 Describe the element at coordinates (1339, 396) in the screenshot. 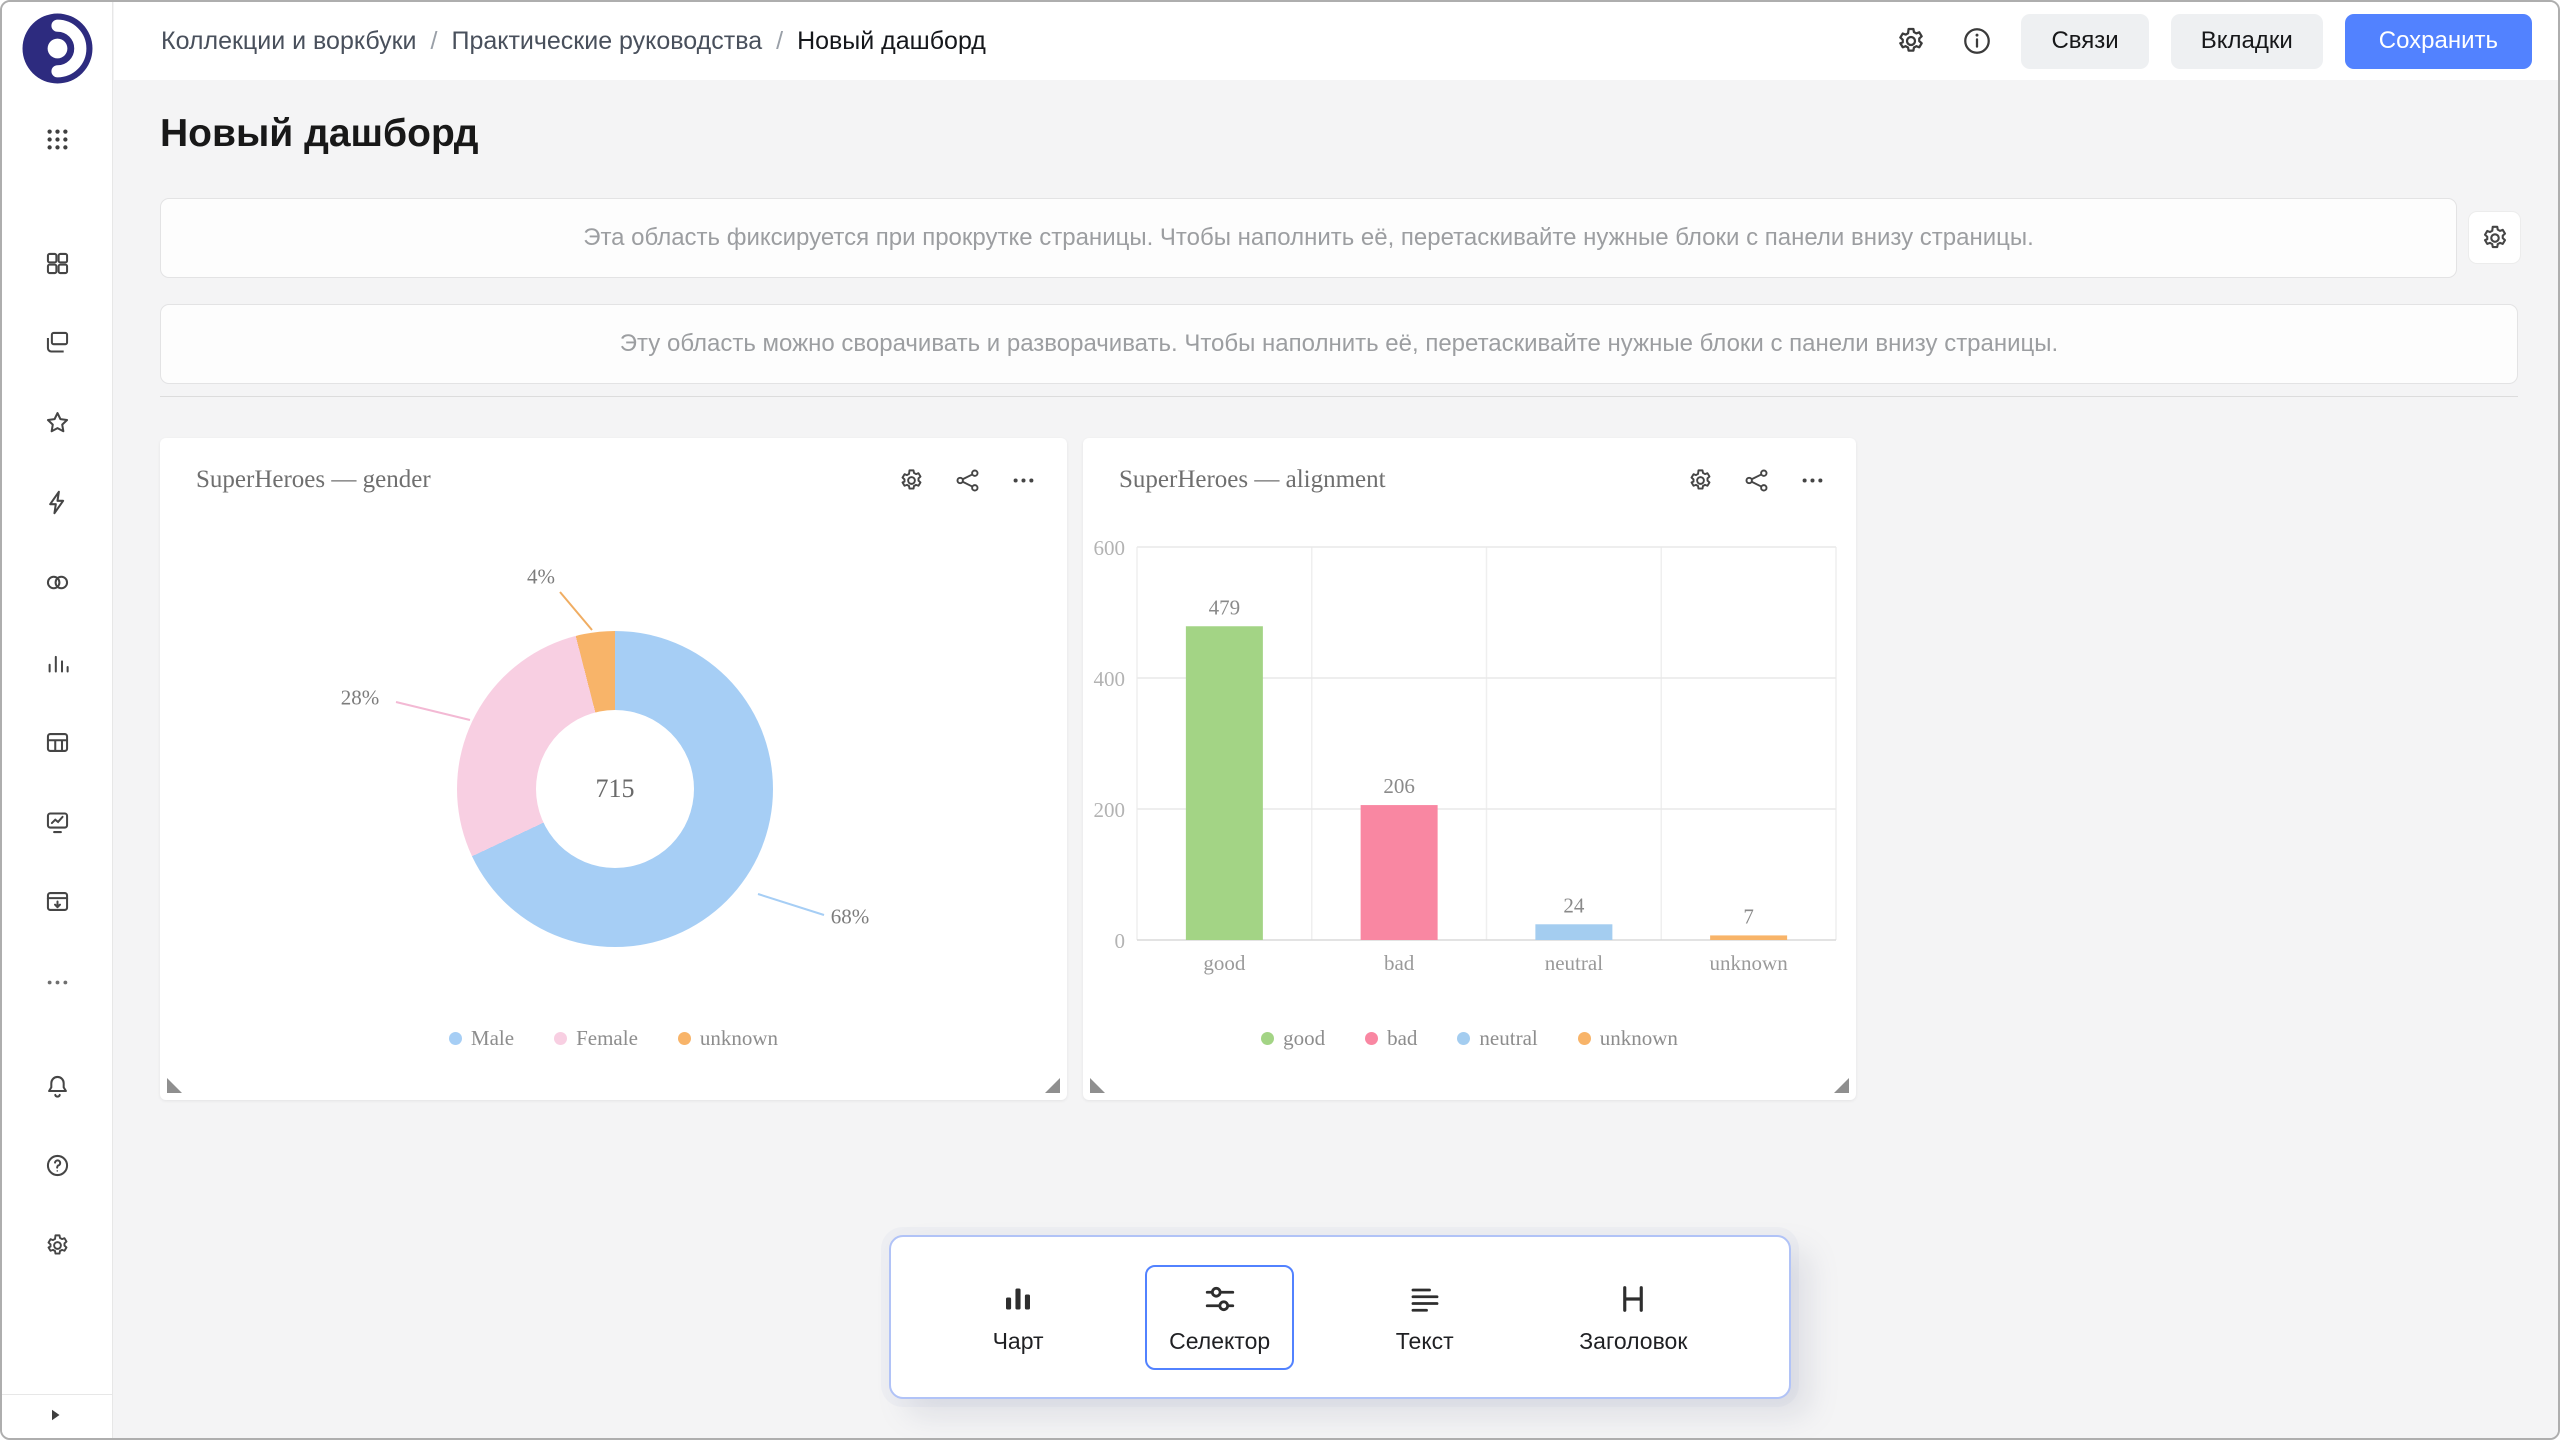

I see `area-divider` at that location.